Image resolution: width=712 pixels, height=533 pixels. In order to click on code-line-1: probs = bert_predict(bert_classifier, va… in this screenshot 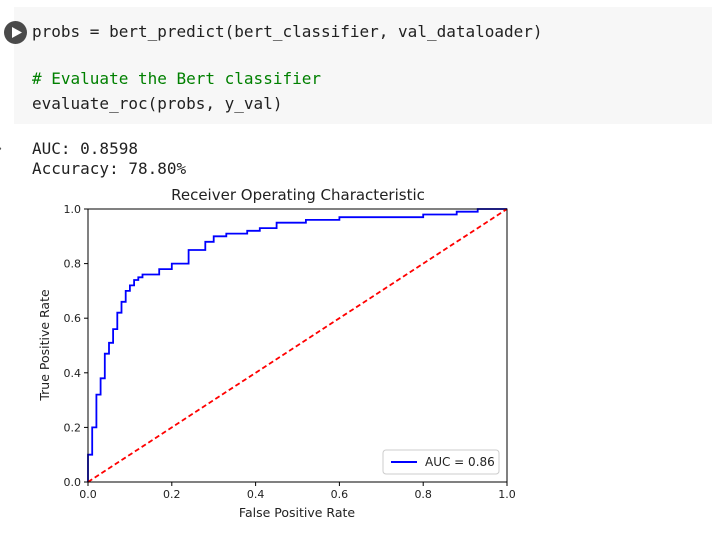, I will do `click(287, 31)`.